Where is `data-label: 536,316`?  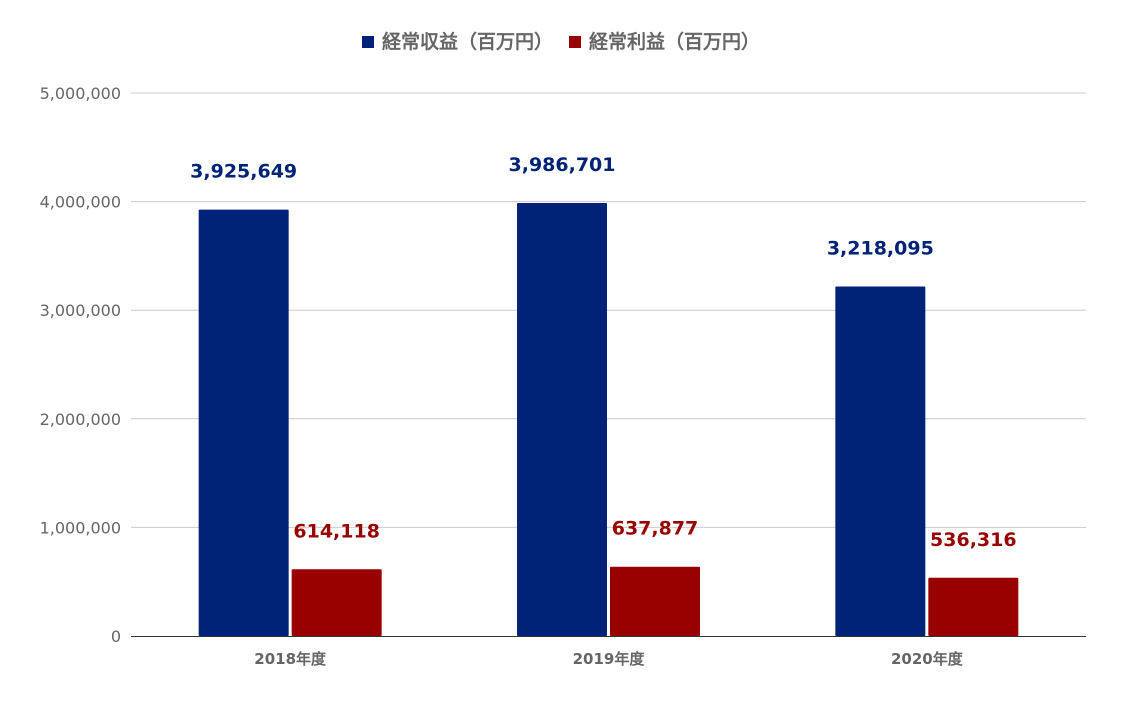
data-label: 536,316 is located at coordinates (973, 540).